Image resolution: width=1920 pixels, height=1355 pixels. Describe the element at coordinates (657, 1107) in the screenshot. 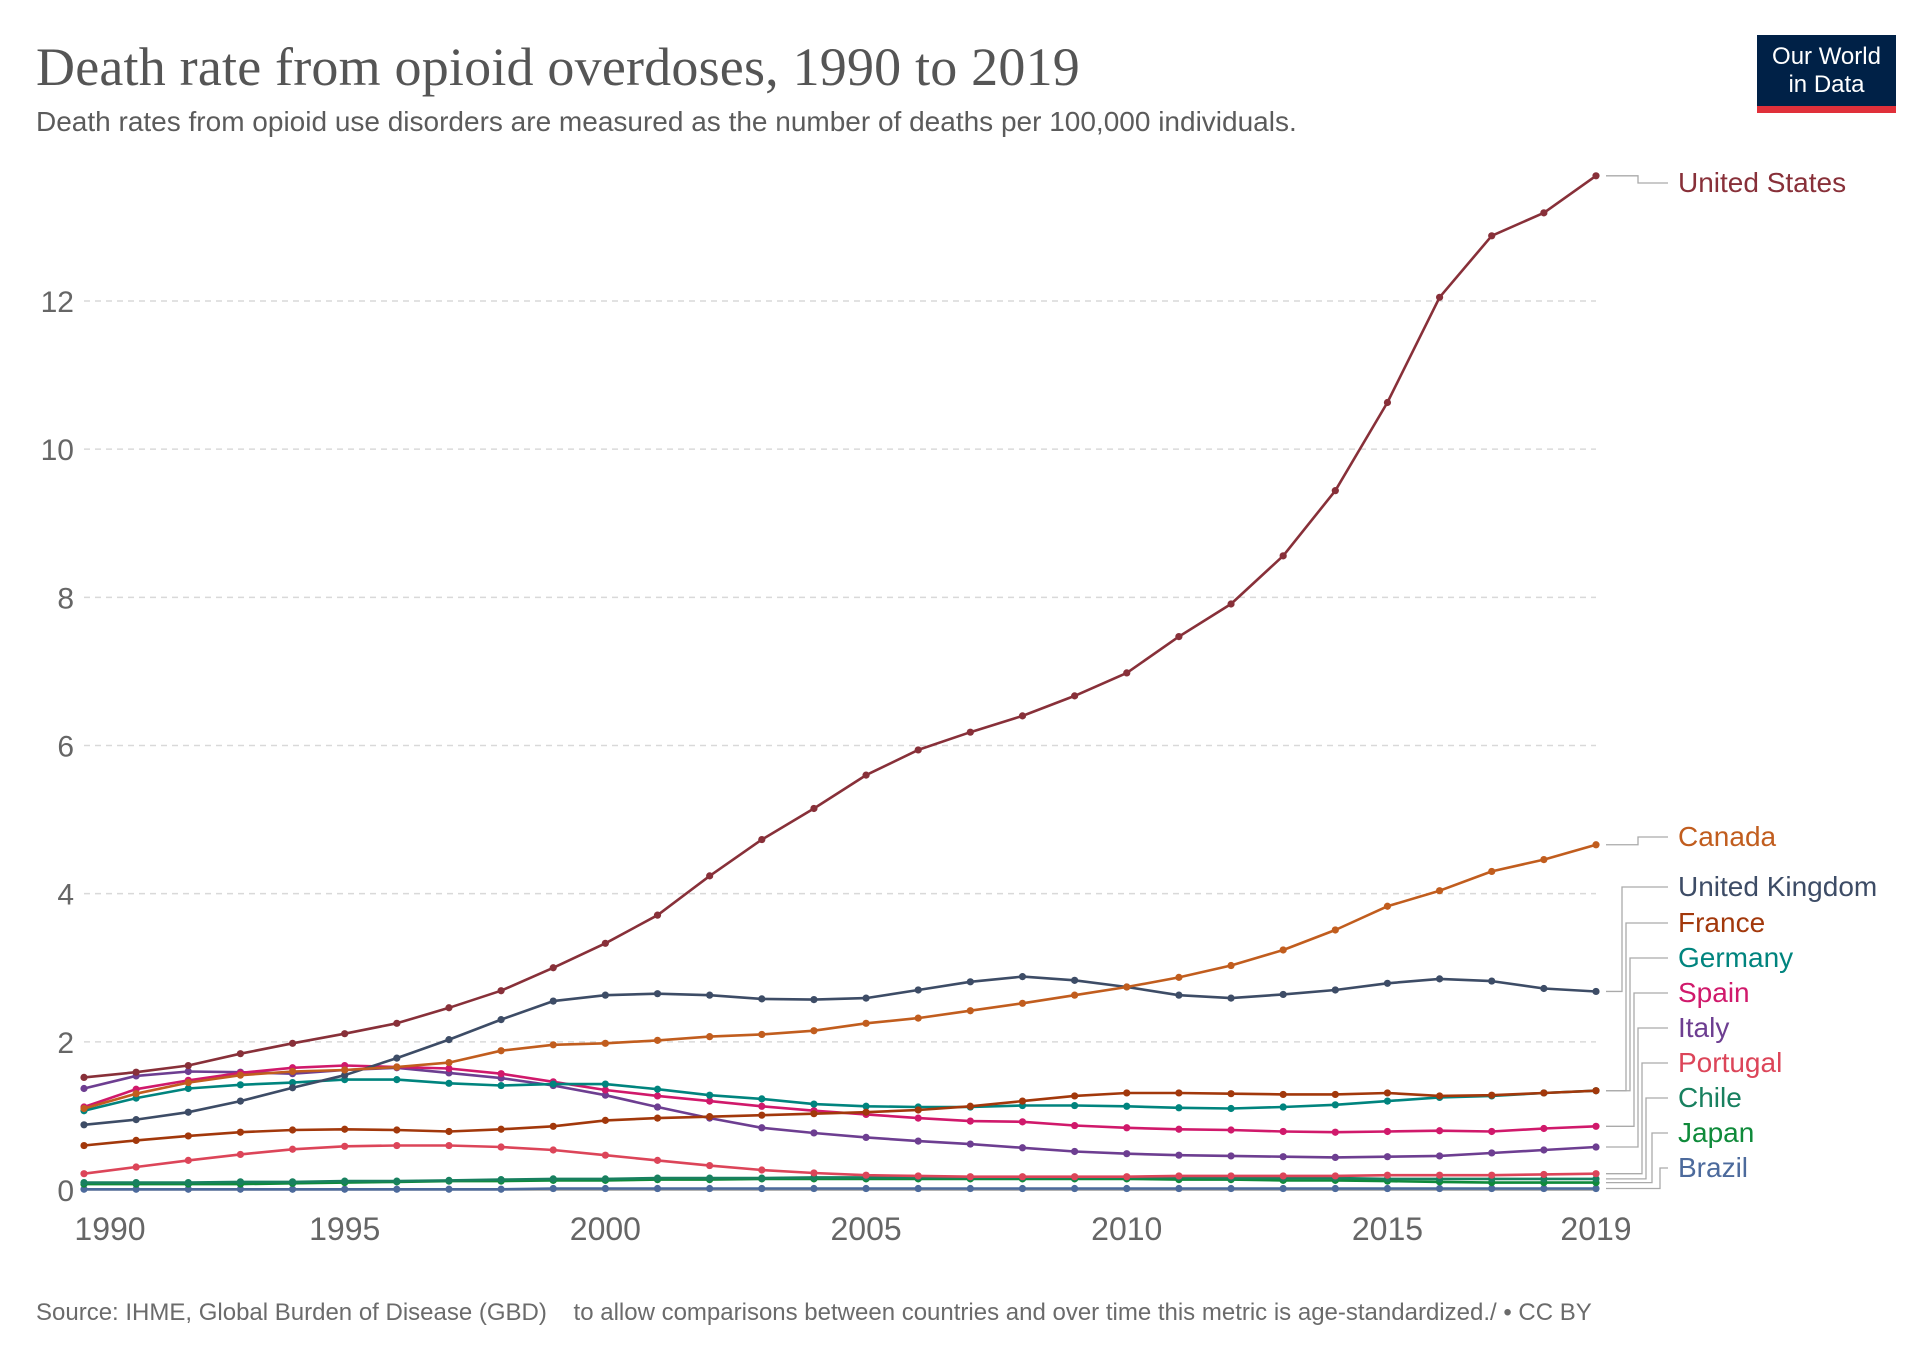

I see `point-italy-2001` at that location.